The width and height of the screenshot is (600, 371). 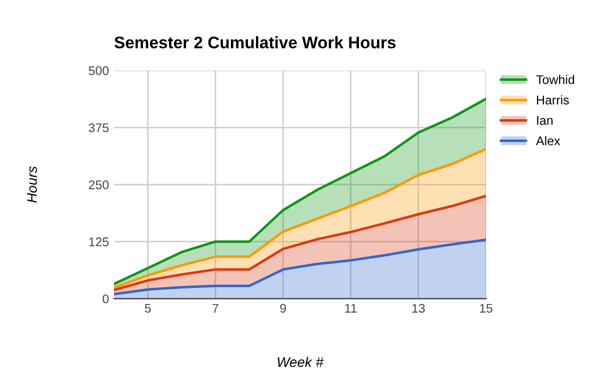 I want to click on y-tick-label: 375, so click(x=98, y=127).